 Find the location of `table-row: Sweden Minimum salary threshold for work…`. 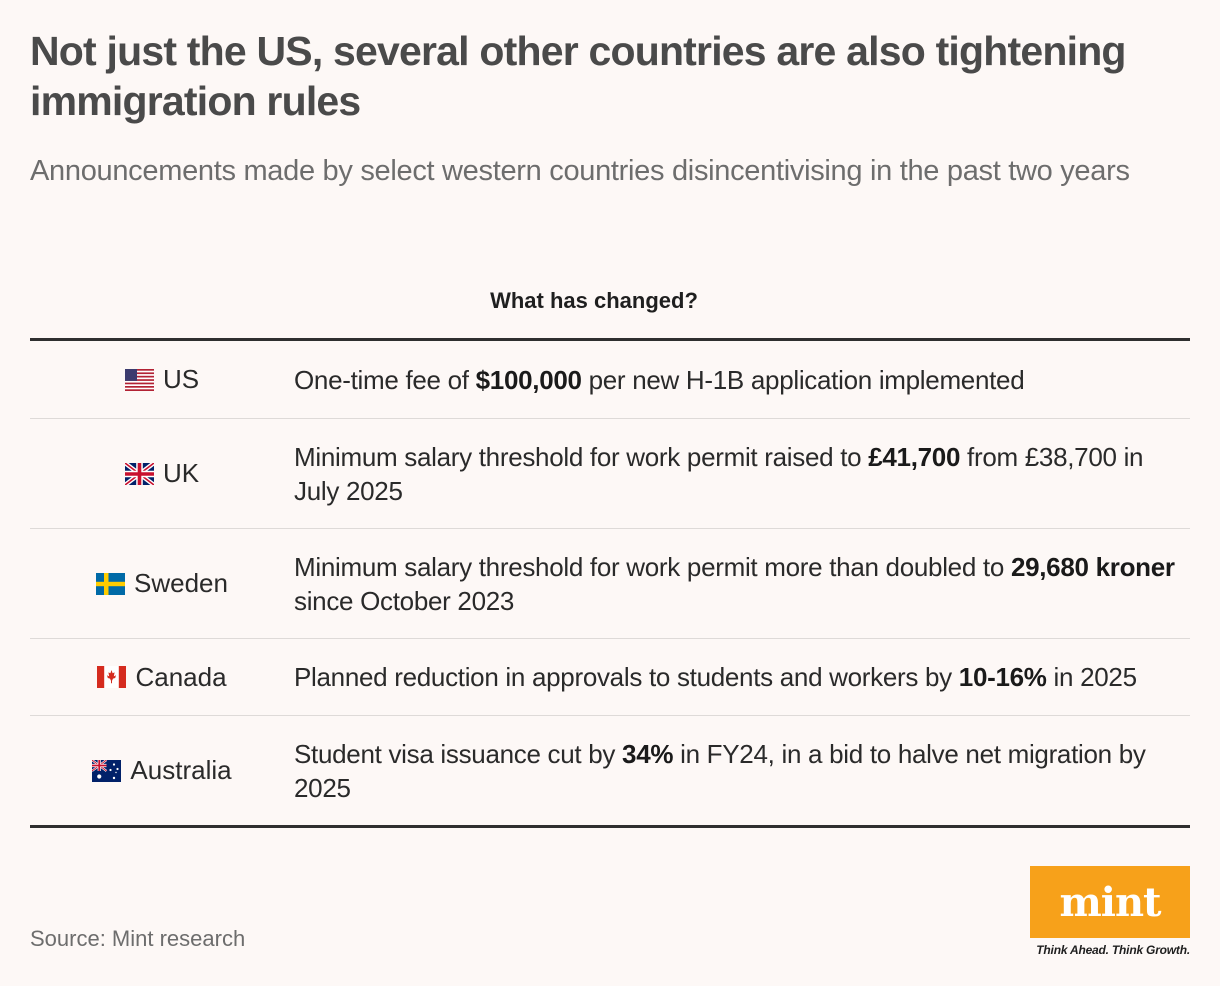

table-row: Sweden Minimum salary threshold for work… is located at coordinates (610, 583).